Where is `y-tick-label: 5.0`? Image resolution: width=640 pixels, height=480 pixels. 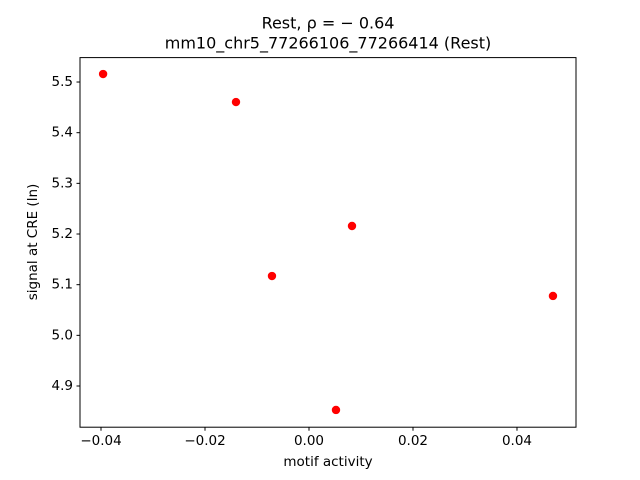
y-tick-label: 5.0 is located at coordinates (62, 335).